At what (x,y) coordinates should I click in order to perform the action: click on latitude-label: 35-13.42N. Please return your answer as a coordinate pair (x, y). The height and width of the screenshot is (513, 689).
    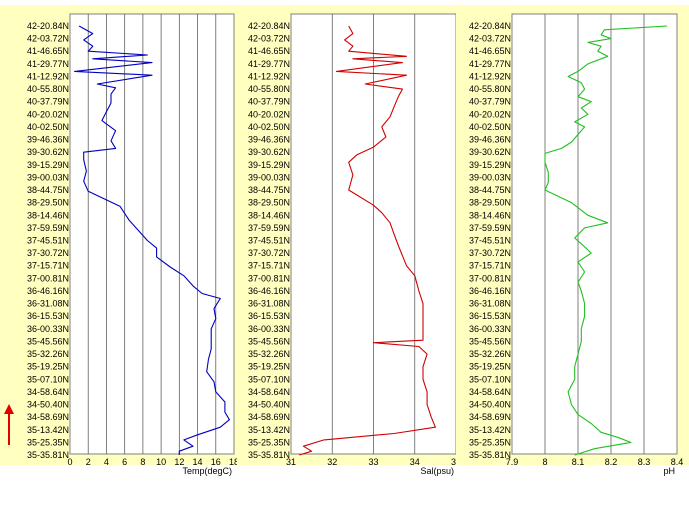
    Looking at the image, I should click on (48, 430).